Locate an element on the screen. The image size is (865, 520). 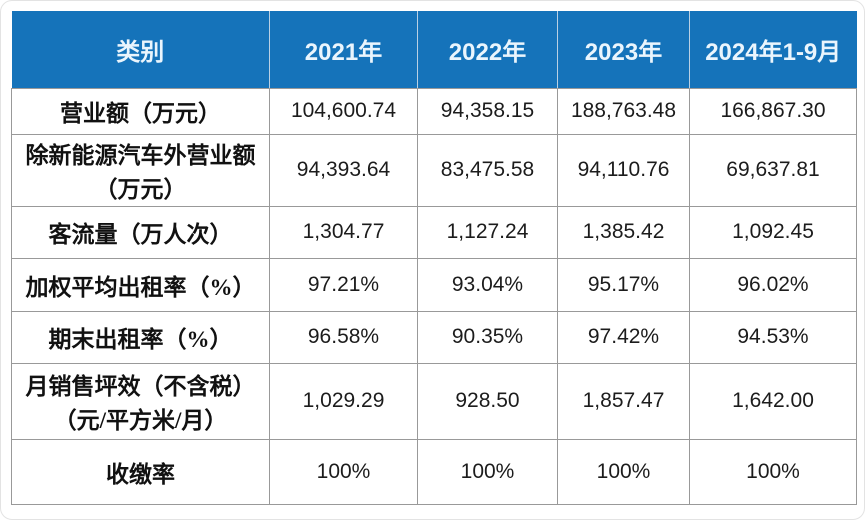
header-category: 类别 is located at coordinates (140, 50).